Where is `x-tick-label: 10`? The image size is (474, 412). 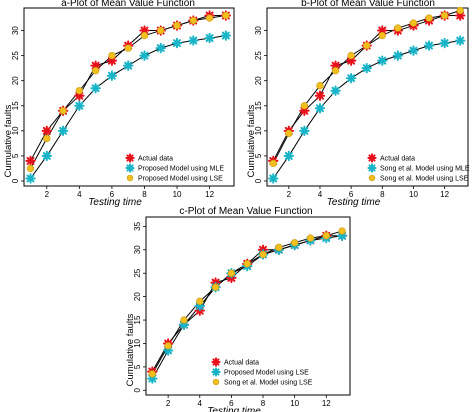
x-tick-label: 10 is located at coordinates (177, 194).